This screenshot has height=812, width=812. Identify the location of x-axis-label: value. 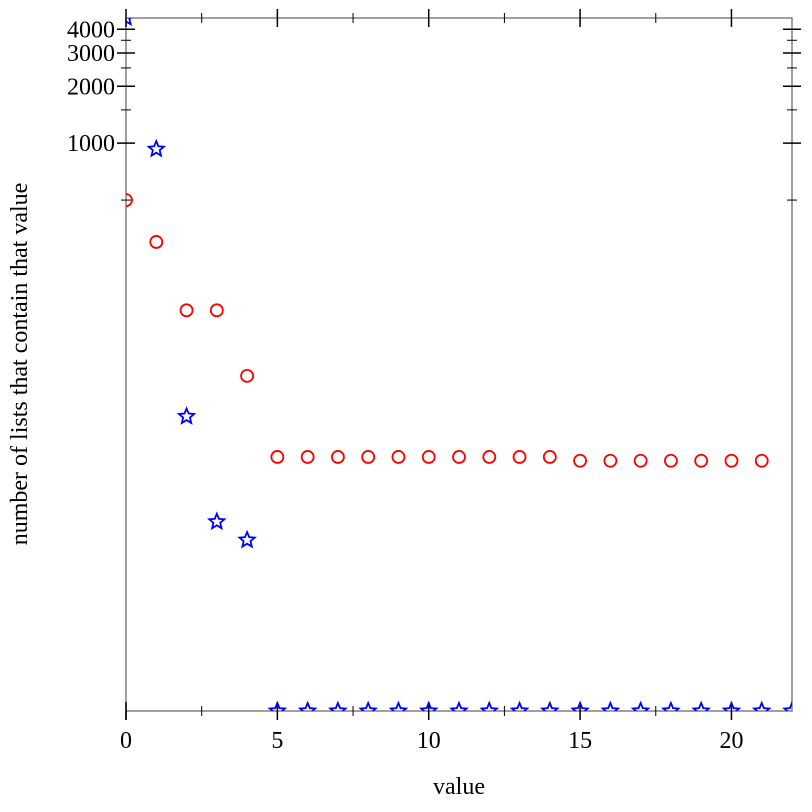
(459, 787).